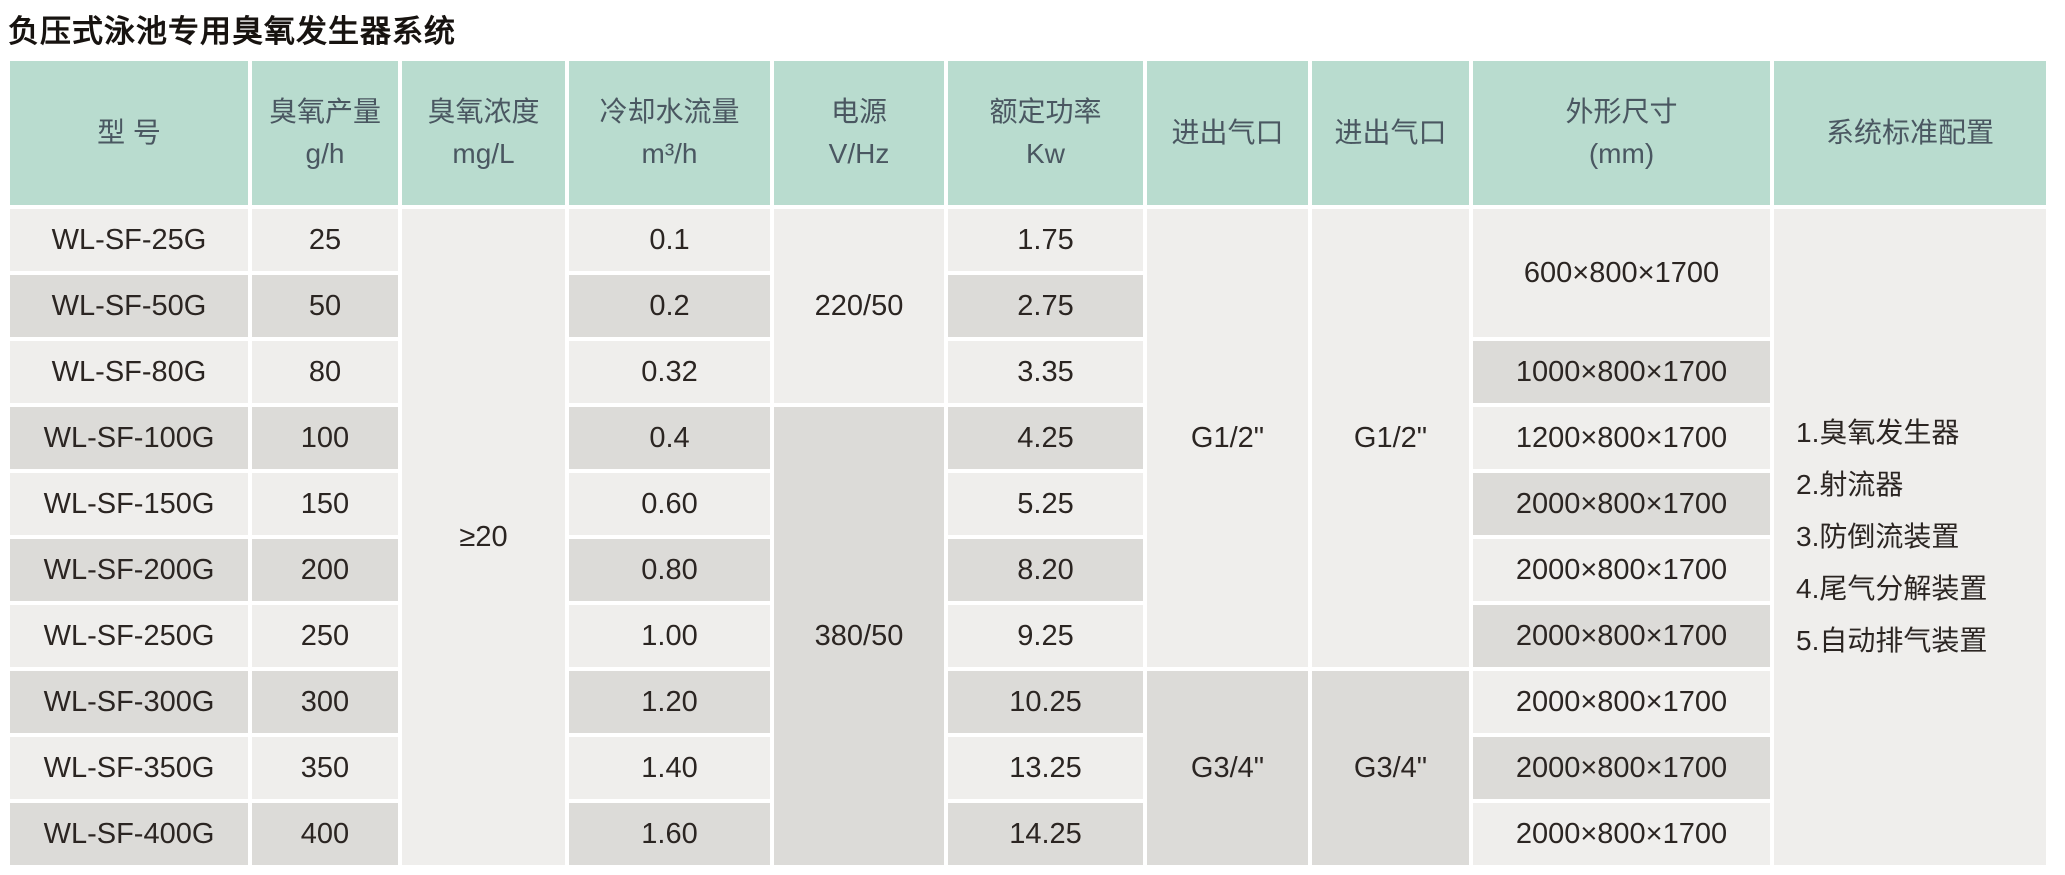  What do you see at coordinates (129, 372) in the screenshot?
I see `cell-model: WL-SF-80G` at bounding box center [129, 372].